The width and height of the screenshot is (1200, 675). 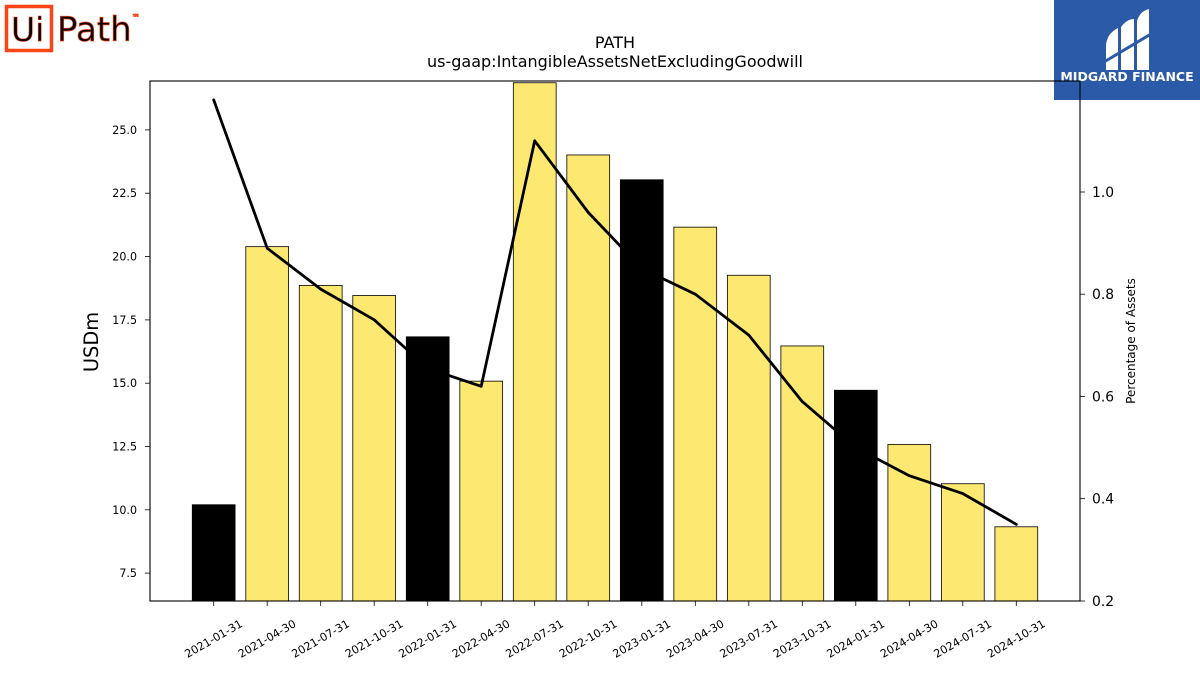 What do you see at coordinates (128, 573) in the screenshot?
I see `y-tick-label: 7.5` at bounding box center [128, 573].